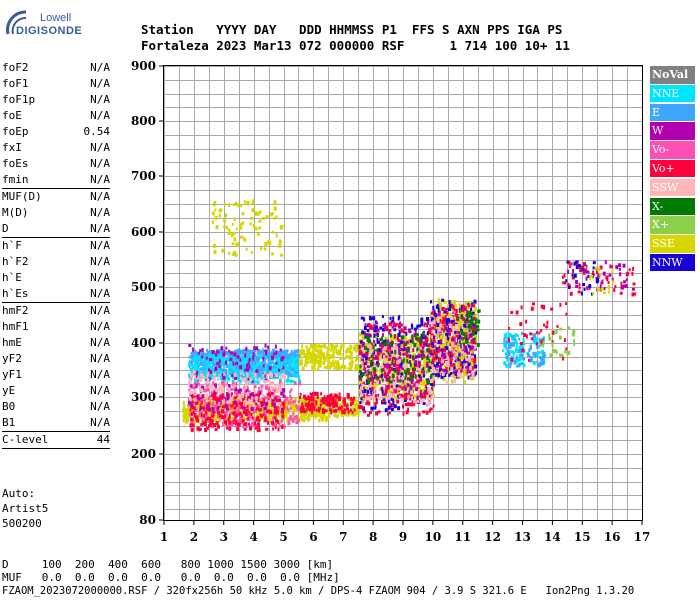  What do you see at coordinates (56, 343) in the screenshot?
I see `param-row: hmE N/A` at bounding box center [56, 343].